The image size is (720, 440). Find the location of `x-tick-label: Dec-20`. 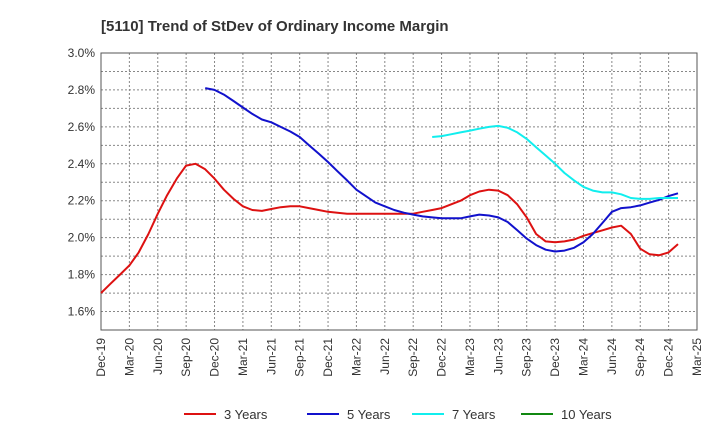

x-tick-label: Dec-20 is located at coordinates (215, 357).